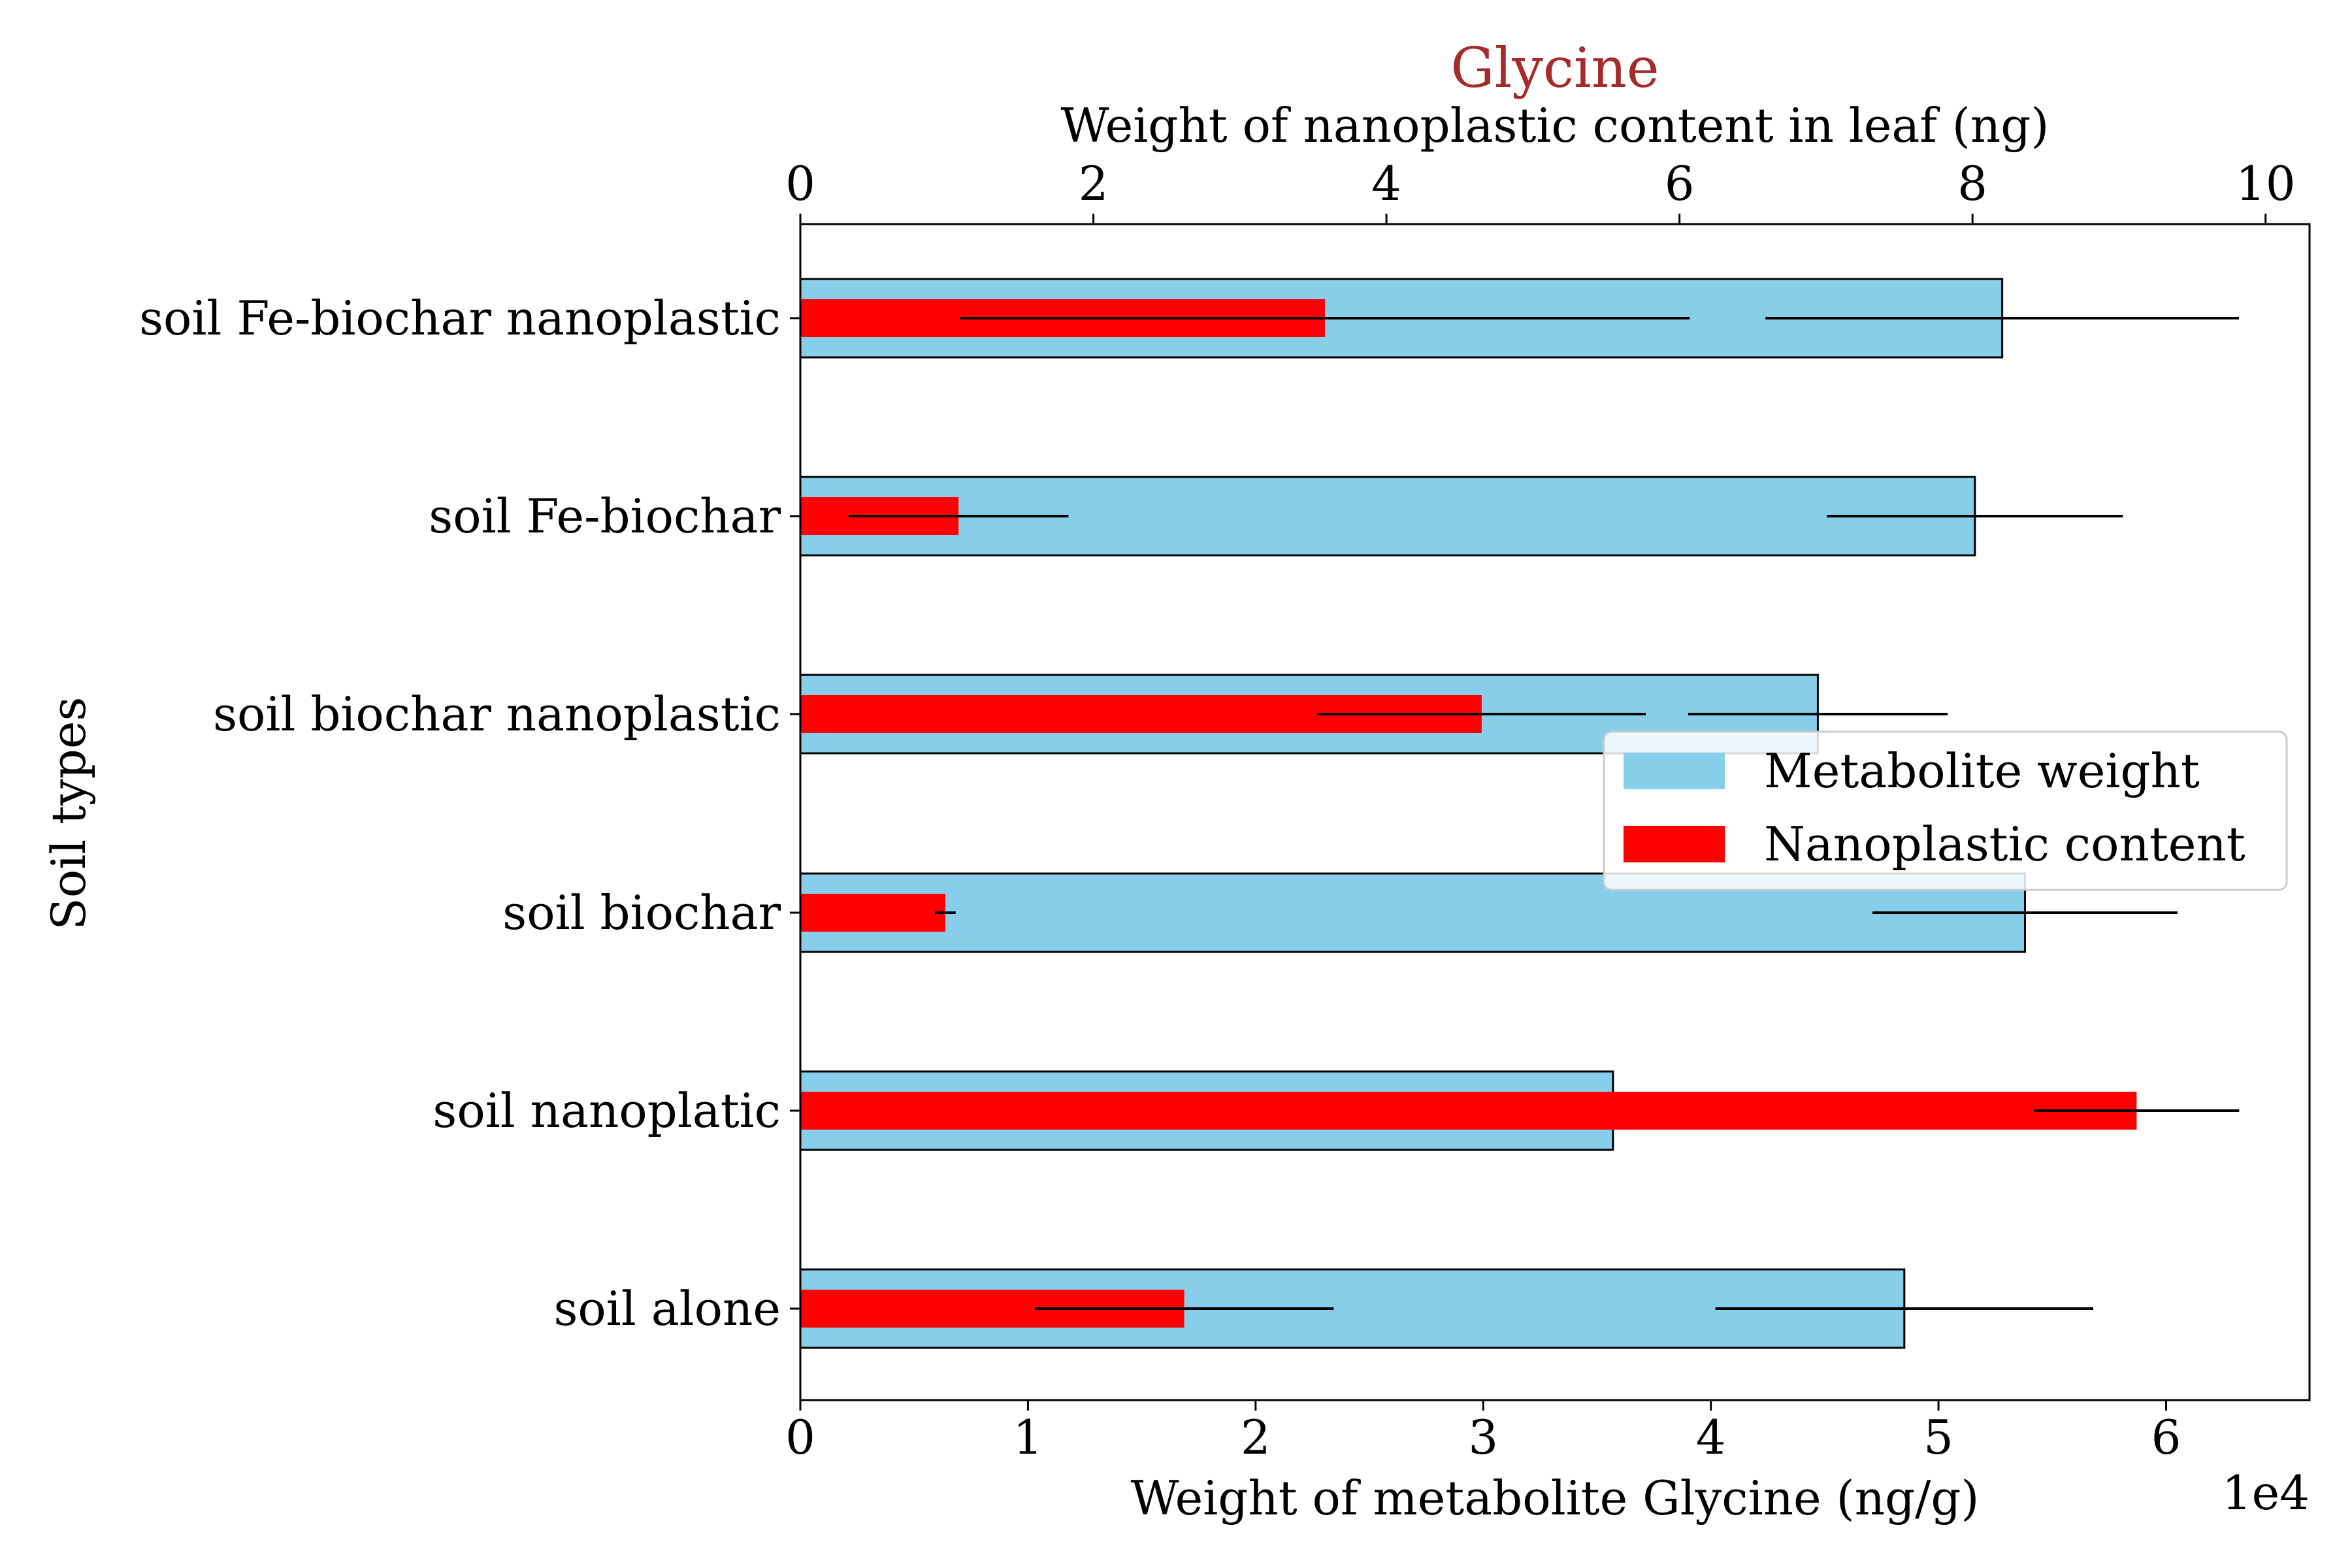 Image resolution: width=2352 pixels, height=1568 pixels. What do you see at coordinates (1554, 68) in the screenshot?
I see `chart-title: Glycine` at bounding box center [1554, 68].